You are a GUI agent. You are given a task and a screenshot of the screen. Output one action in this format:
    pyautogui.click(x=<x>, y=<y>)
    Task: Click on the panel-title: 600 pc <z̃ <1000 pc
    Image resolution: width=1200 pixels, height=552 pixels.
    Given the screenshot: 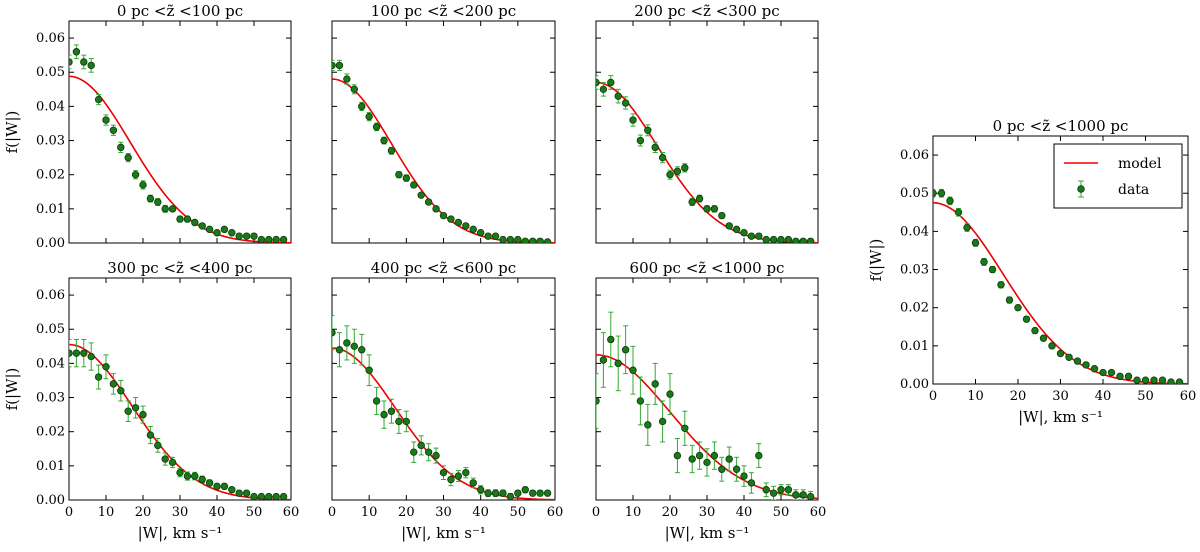 What is the action you would take?
    pyautogui.click(x=707, y=268)
    